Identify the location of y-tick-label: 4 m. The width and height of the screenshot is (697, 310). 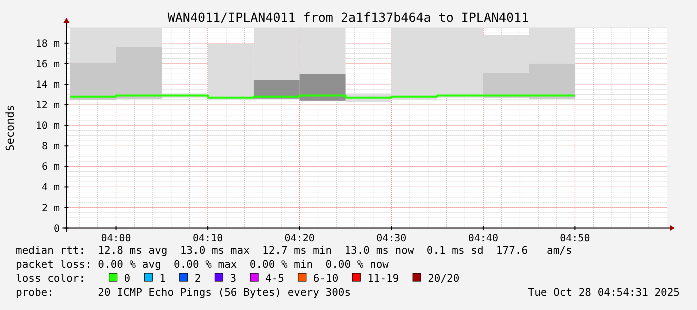
(51, 188).